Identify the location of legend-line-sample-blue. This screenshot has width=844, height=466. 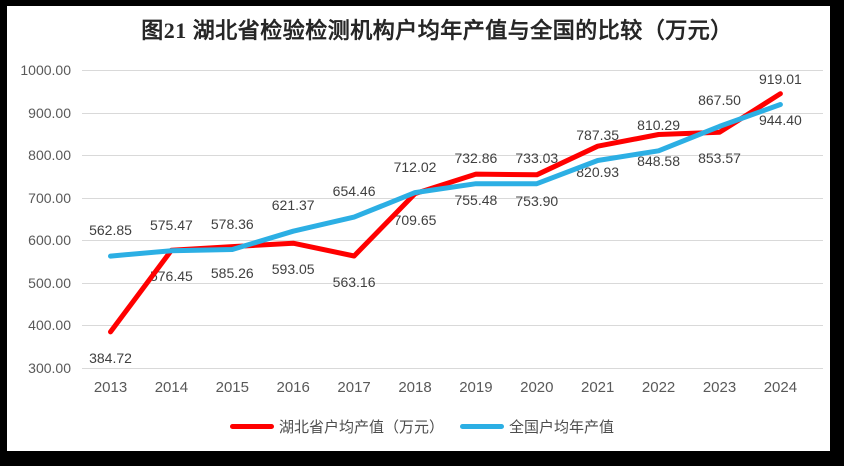
(482, 426).